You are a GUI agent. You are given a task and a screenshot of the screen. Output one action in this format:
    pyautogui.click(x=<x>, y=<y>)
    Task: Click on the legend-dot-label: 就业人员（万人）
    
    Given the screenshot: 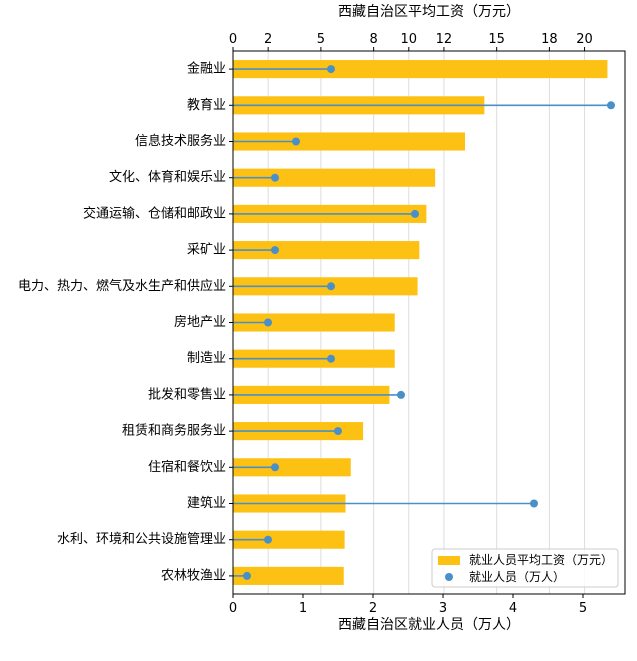 What is the action you would take?
    pyautogui.click(x=517, y=577)
    